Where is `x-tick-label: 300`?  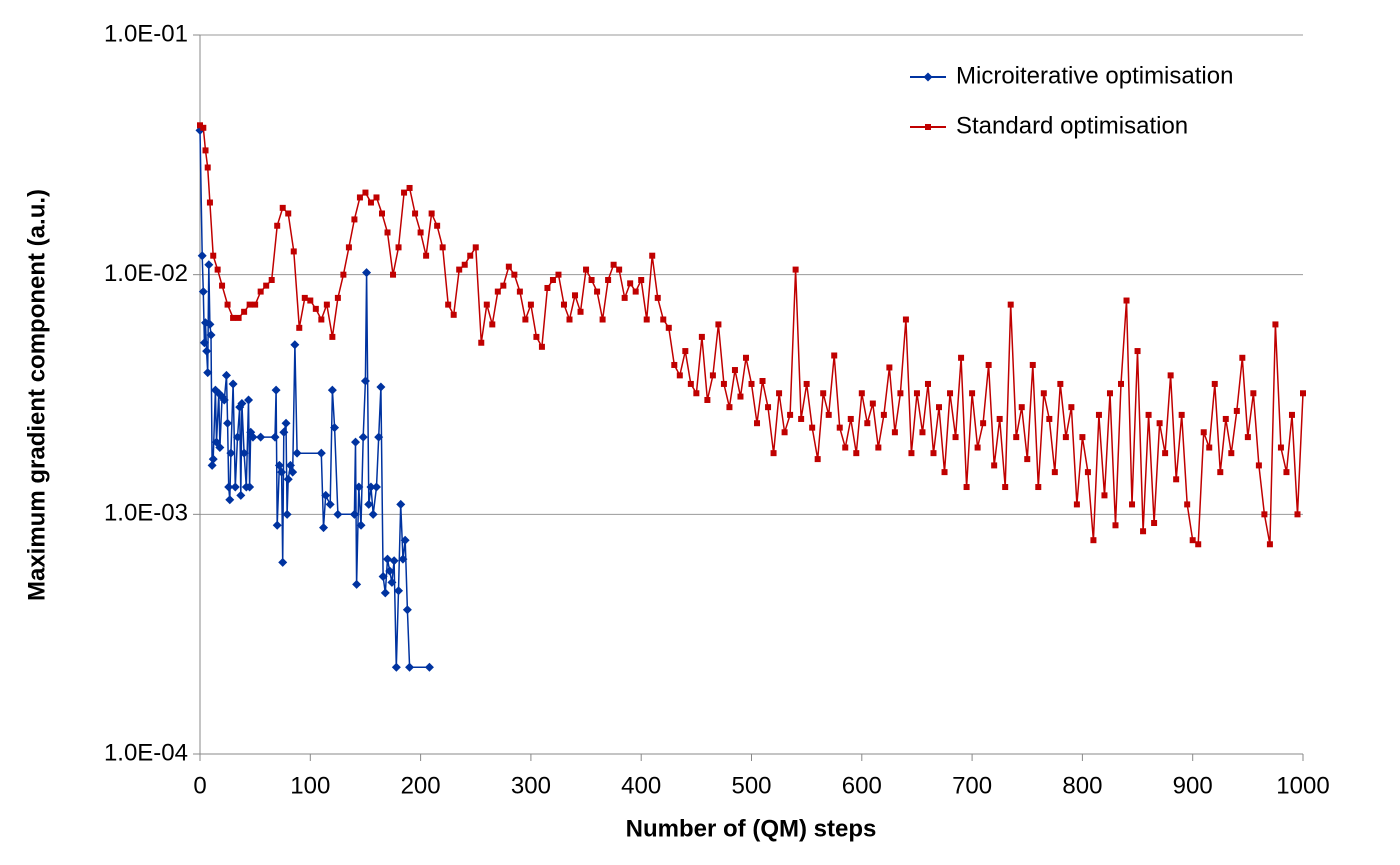
x-tick-label: 300 is located at coordinates (531, 785).